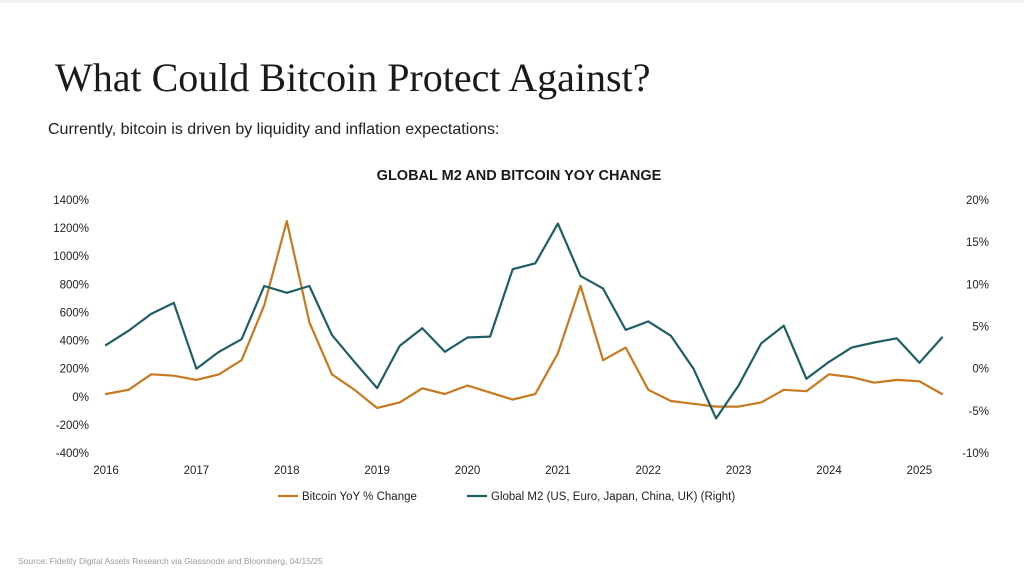 The width and height of the screenshot is (1024, 574). I want to click on left-tick-label: 1200%, so click(71, 229).